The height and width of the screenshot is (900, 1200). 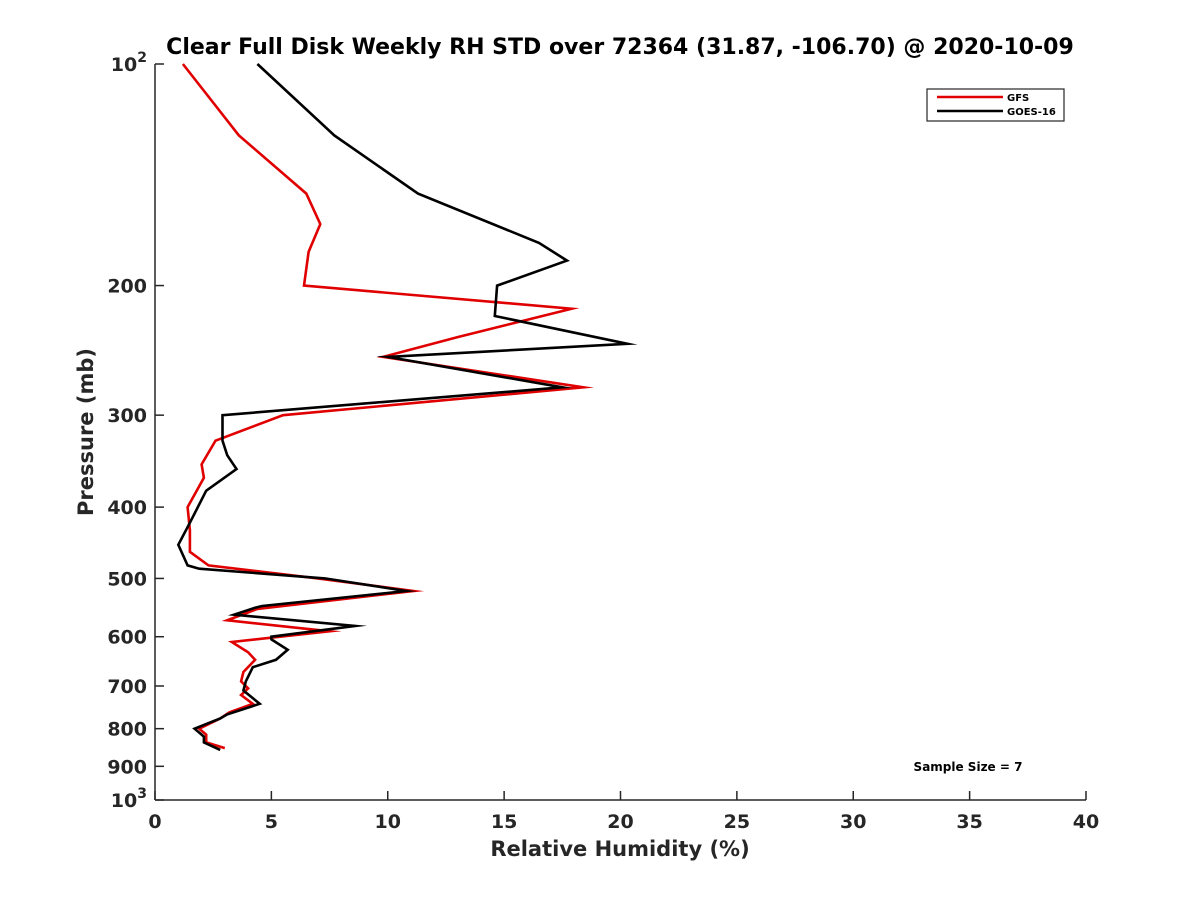 I want to click on y-tick-label: 10³, so click(x=129, y=799).